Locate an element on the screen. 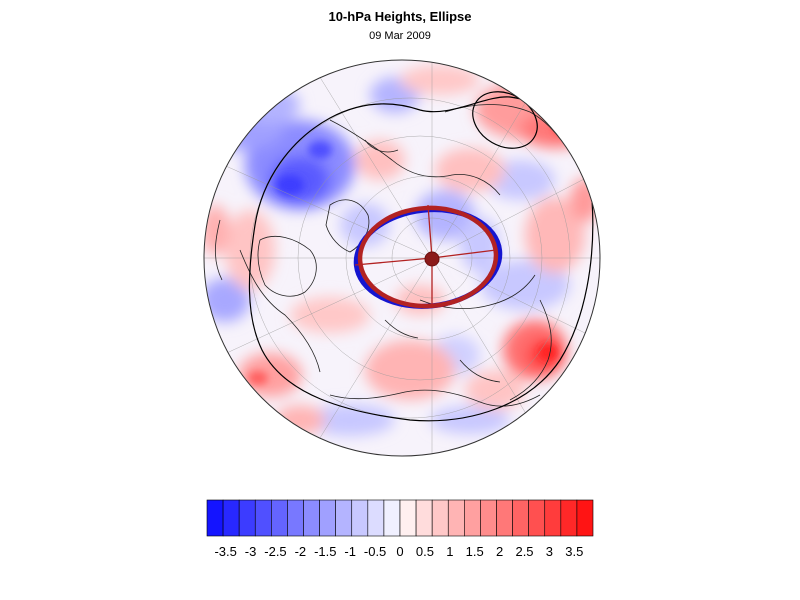  map-title: 10-hPa Heights, Ellipse is located at coordinates (400, 16).